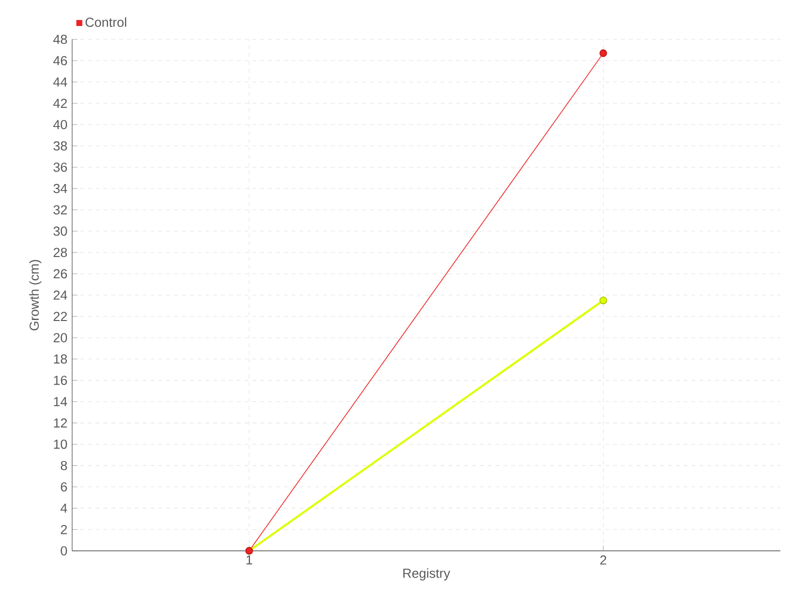 Image resolution: width=800 pixels, height=590 pixels. What do you see at coordinates (60, 61) in the screenshot?
I see `y-tick-label: 46` at bounding box center [60, 61].